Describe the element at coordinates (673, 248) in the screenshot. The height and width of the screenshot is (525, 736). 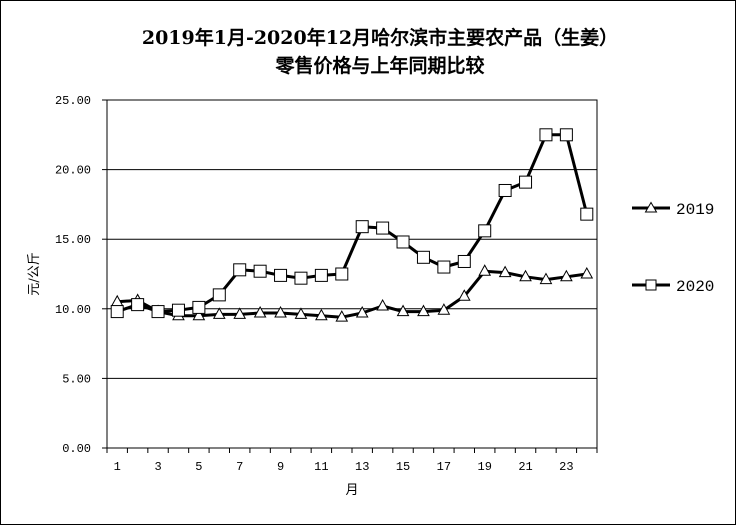
I see `legend: 2019 2020` at that location.